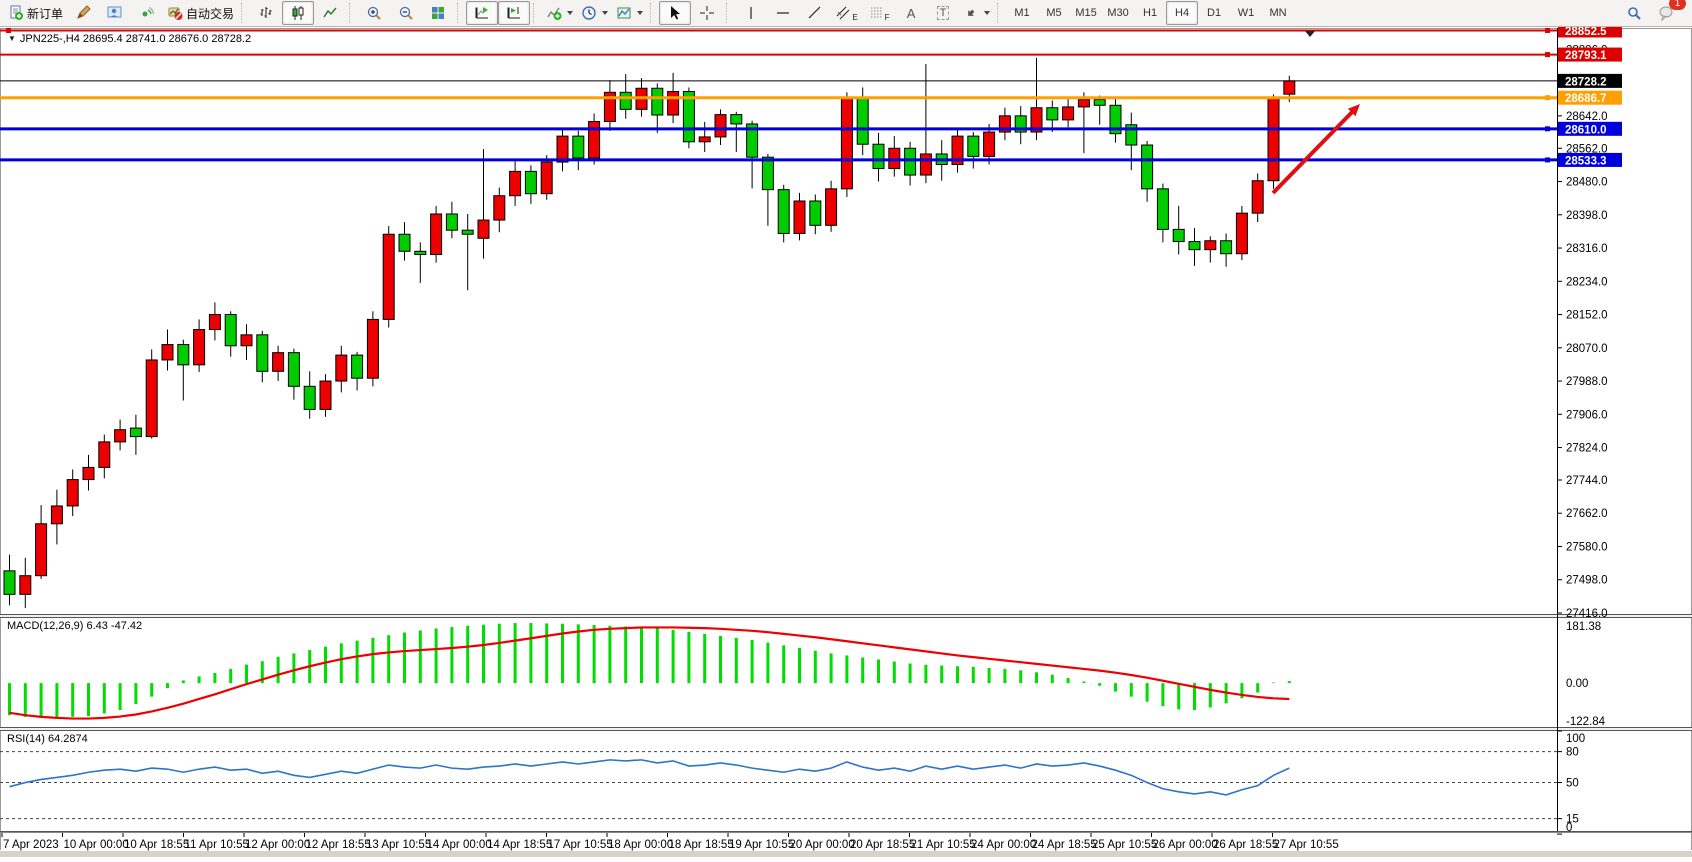  What do you see at coordinates (559, 13) in the screenshot?
I see `indicators-button` at bounding box center [559, 13].